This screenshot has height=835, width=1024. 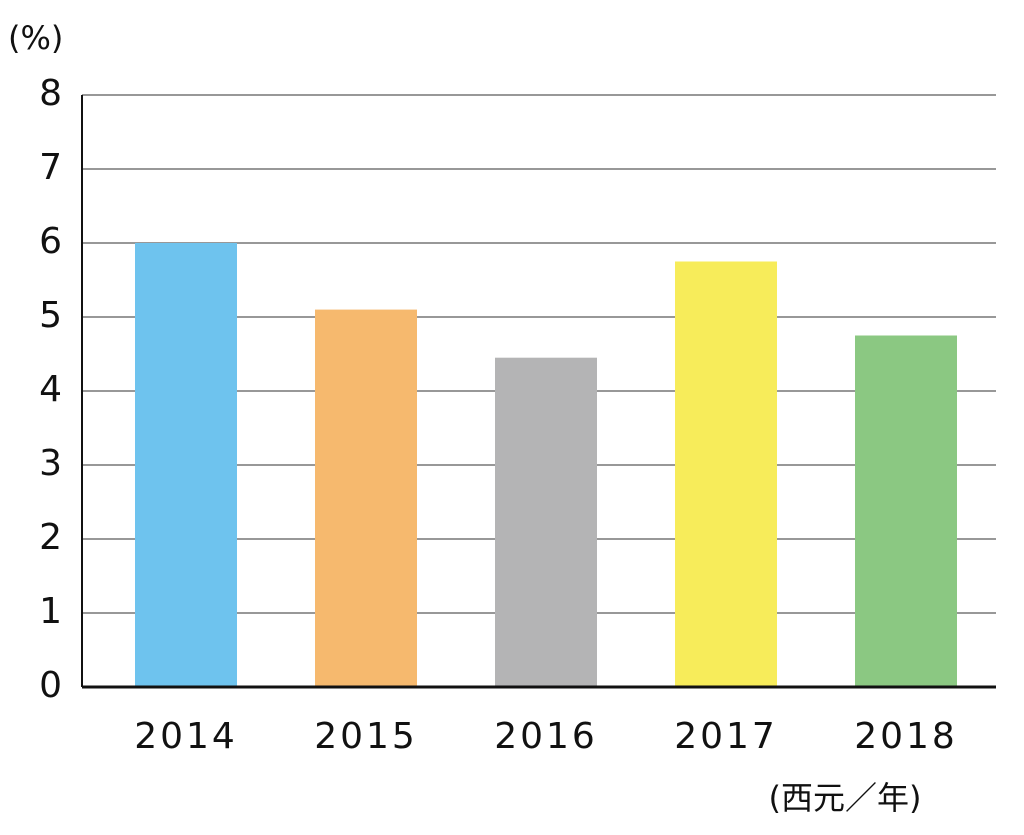 What do you see at coordinates (726, 736) in the screenshot?
I see `x-tick-label: 2017` at bounding box center [726, 736].